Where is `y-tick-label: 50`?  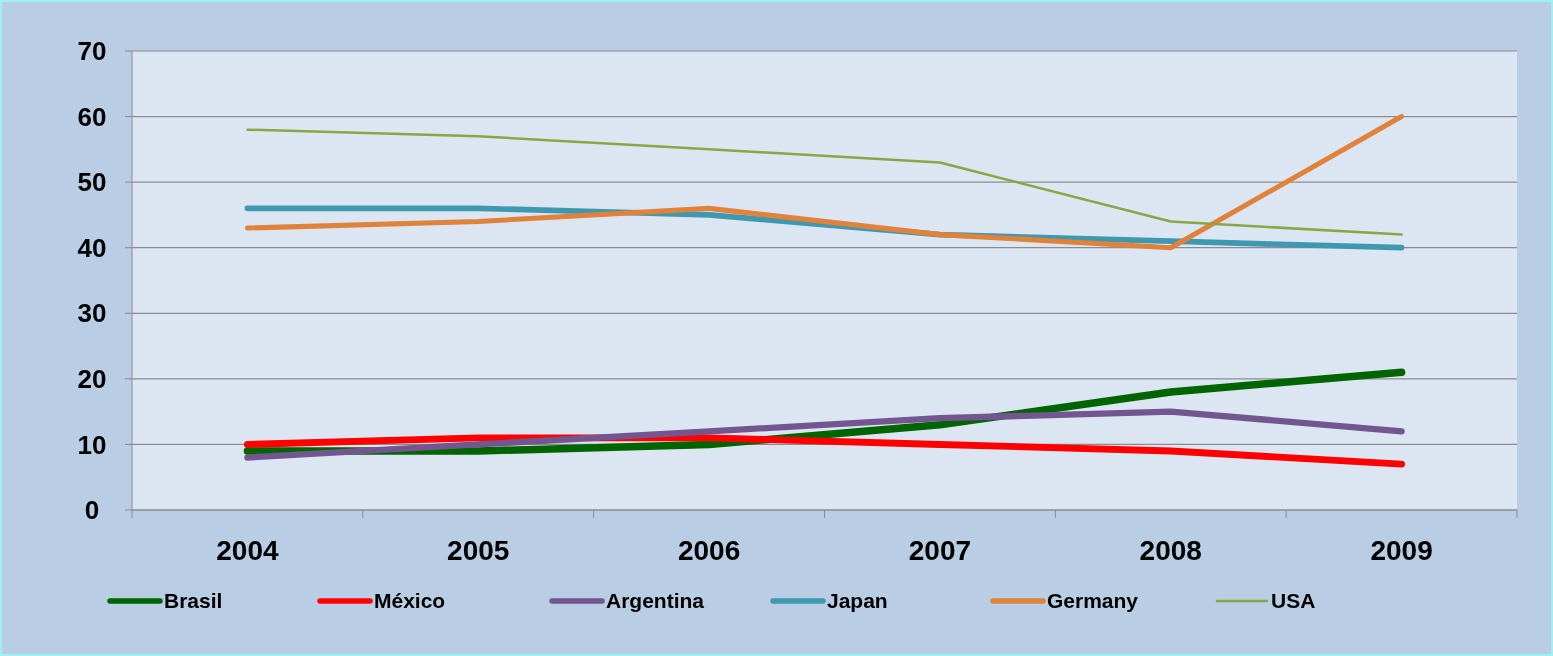 y-tick-label: 50 is located at coordinates (92, 182).